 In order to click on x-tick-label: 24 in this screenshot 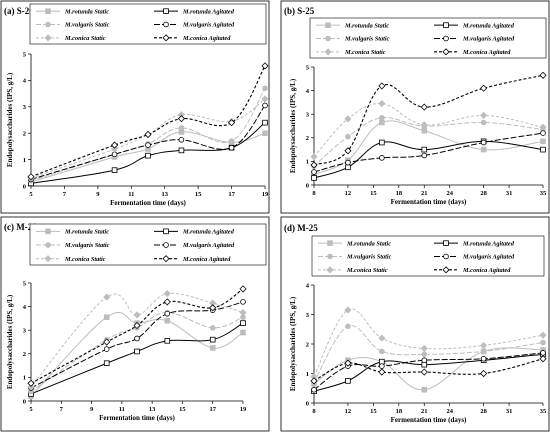, I will do `click(449, 411)`.